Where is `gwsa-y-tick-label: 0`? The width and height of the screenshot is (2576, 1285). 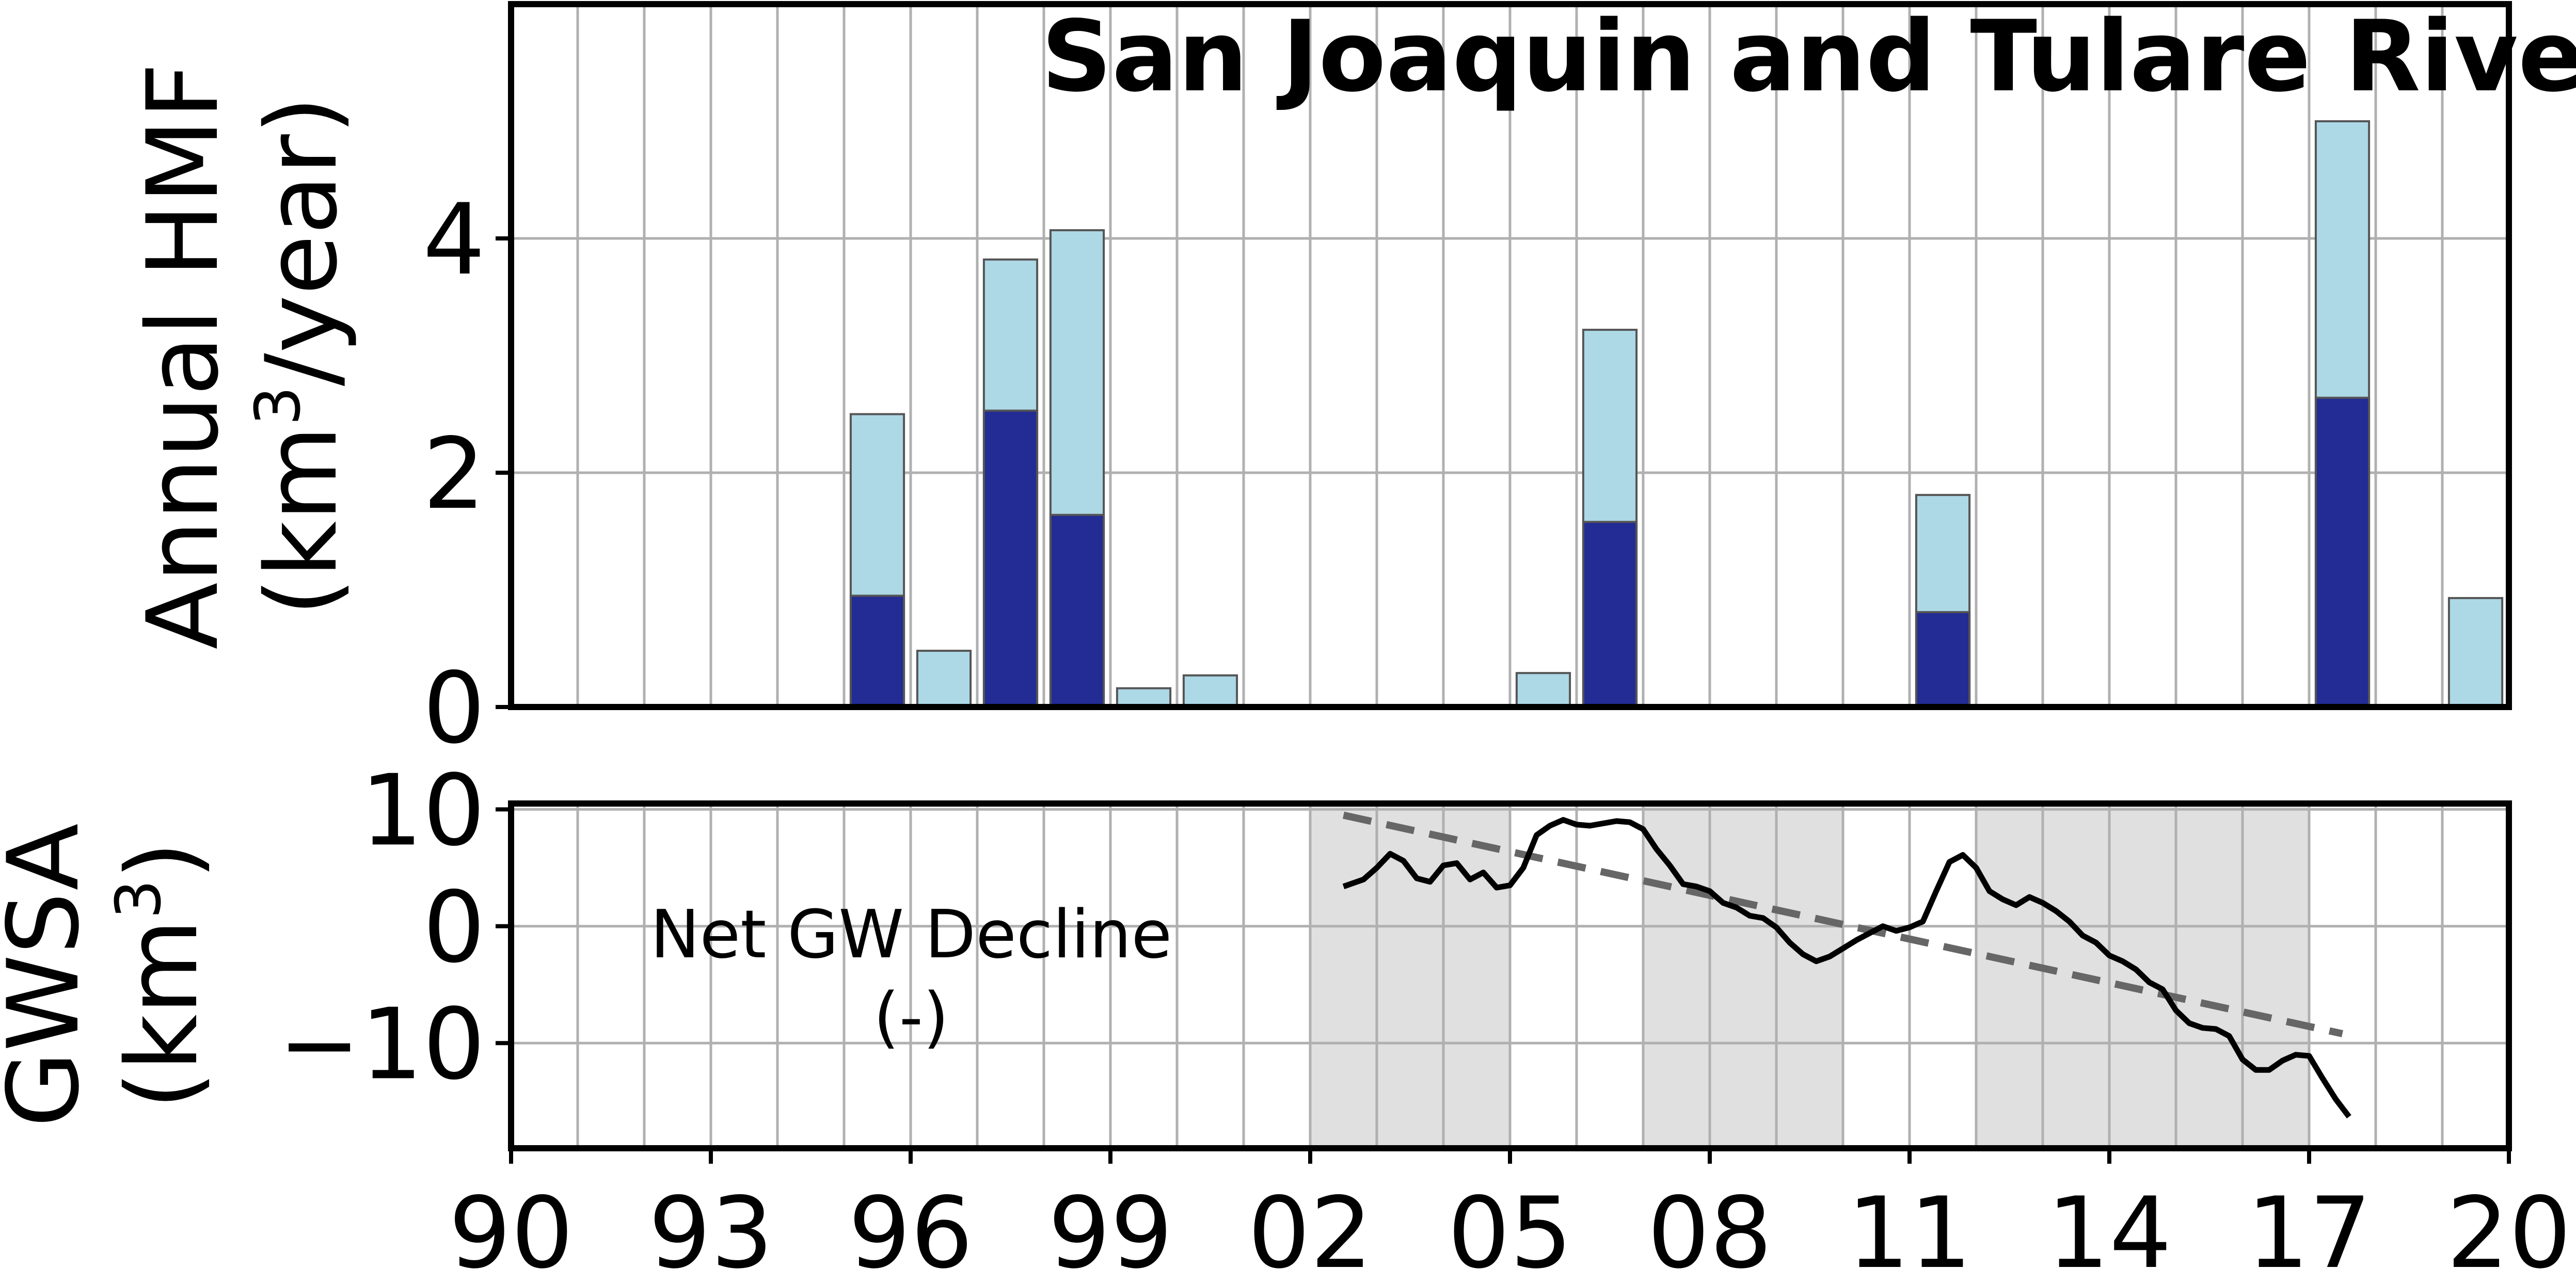
gwsa-y-tick-label: 0 is located at coordinates (454, 928).